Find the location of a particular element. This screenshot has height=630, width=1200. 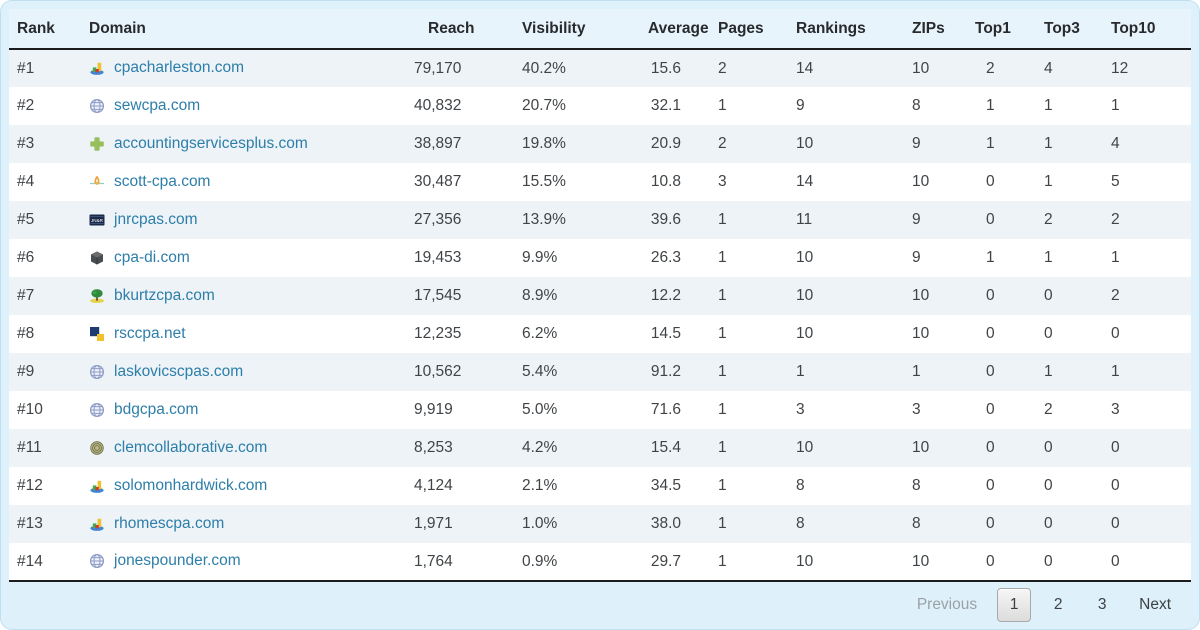

pagination-next-button: Next is located at coordinates (1155, 604).